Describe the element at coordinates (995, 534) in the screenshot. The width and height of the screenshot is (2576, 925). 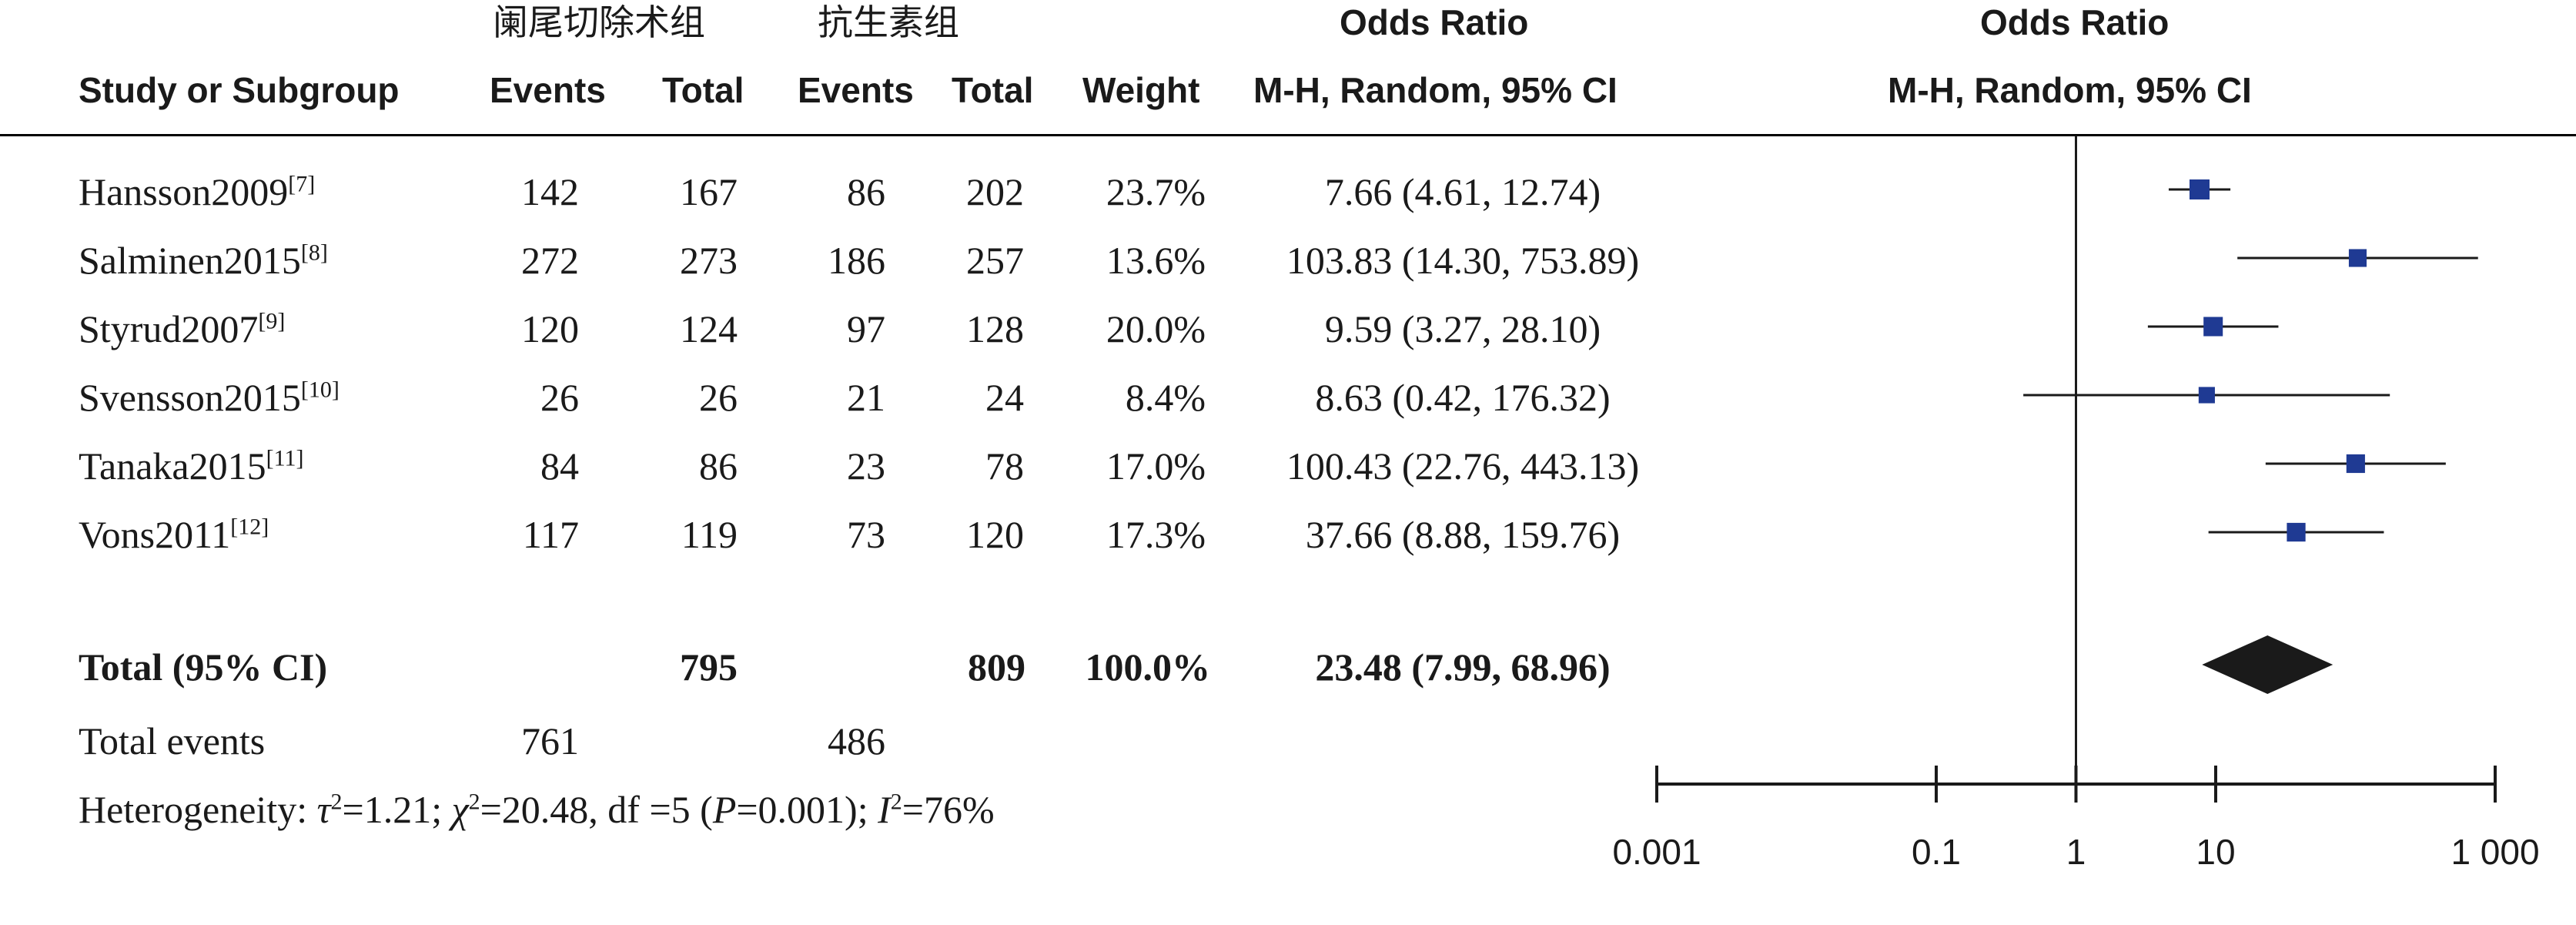
I see `total2-cell: 120` at that location.